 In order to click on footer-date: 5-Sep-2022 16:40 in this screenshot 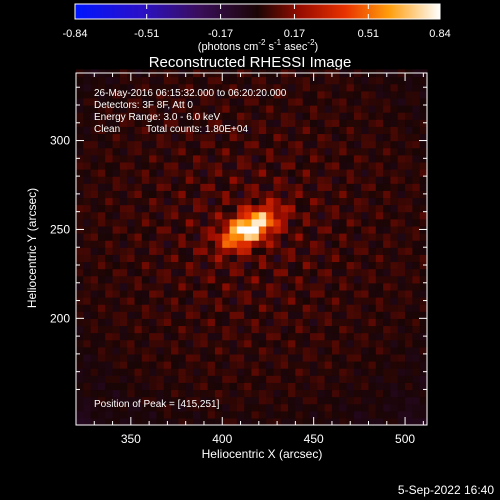, I will do `click(446, 490)`.